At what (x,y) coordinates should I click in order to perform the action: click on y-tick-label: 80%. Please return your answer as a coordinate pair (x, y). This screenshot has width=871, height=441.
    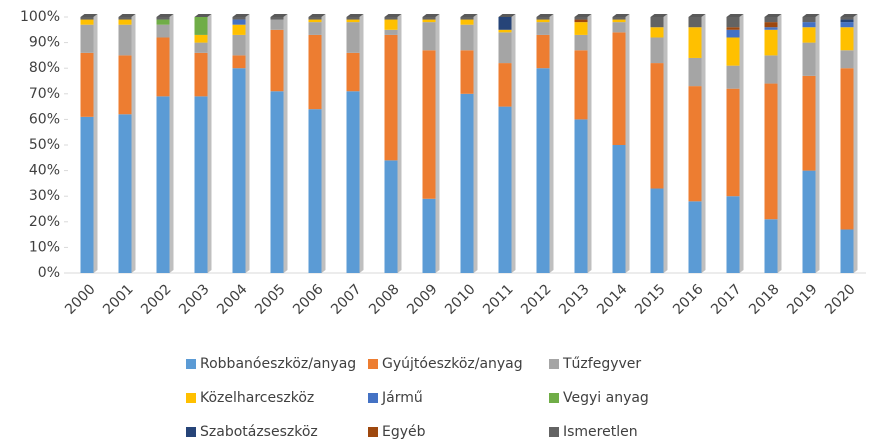
    Looking at the image, I should click on (44, 68).